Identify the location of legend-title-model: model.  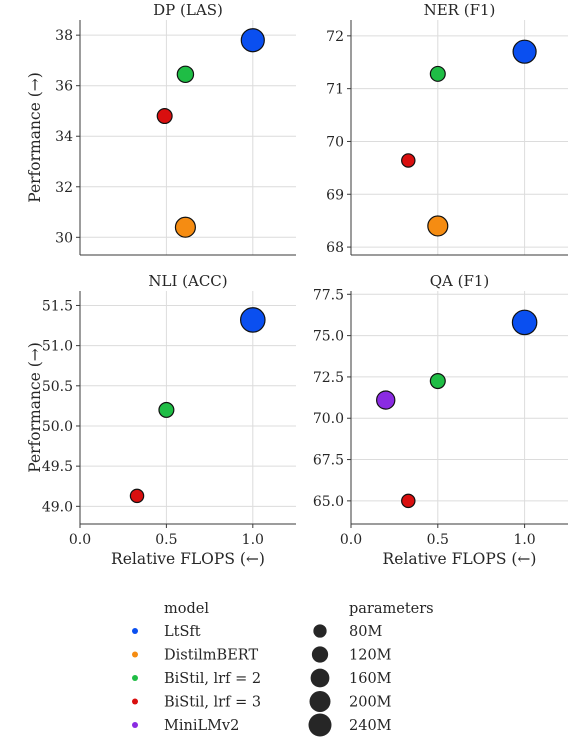
(186, 609).